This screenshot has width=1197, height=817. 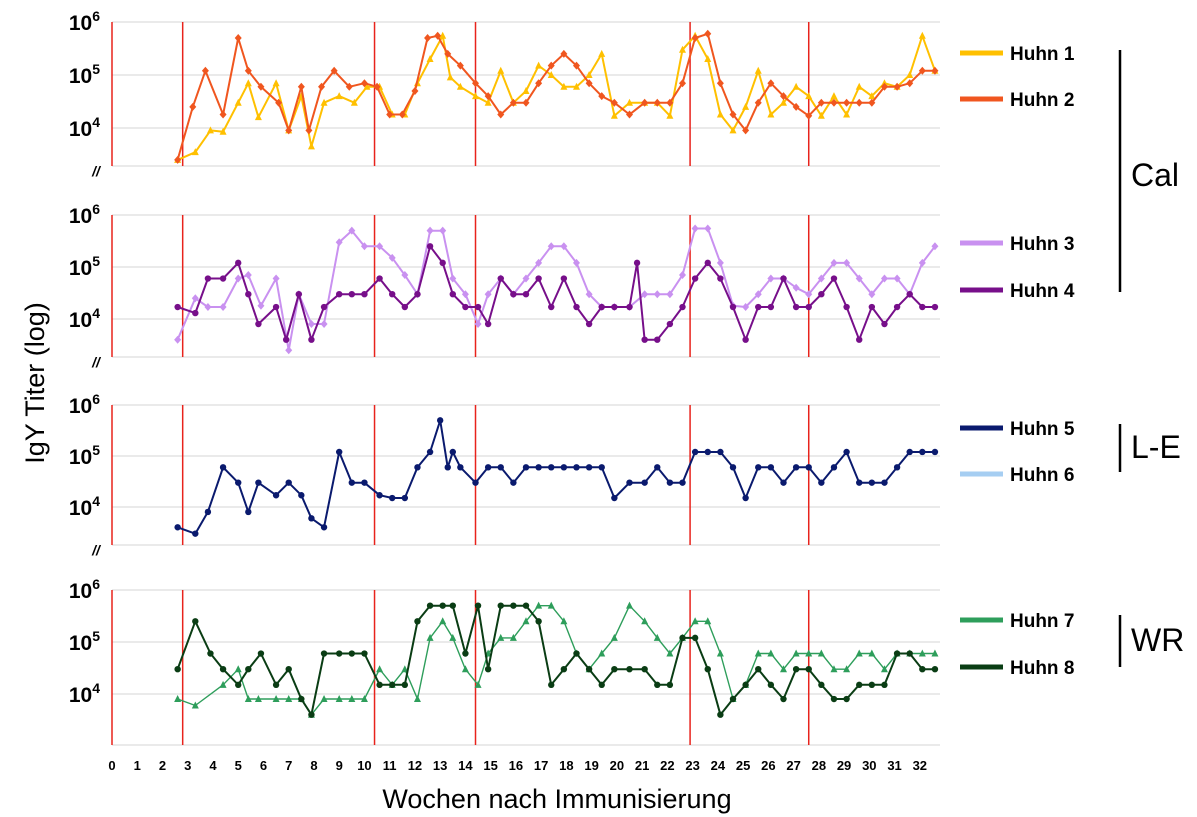 What do you see at coordinates (238, 765) in the screenshot?
I see `x-tick-label: 5` at bounding box center [238, 765].